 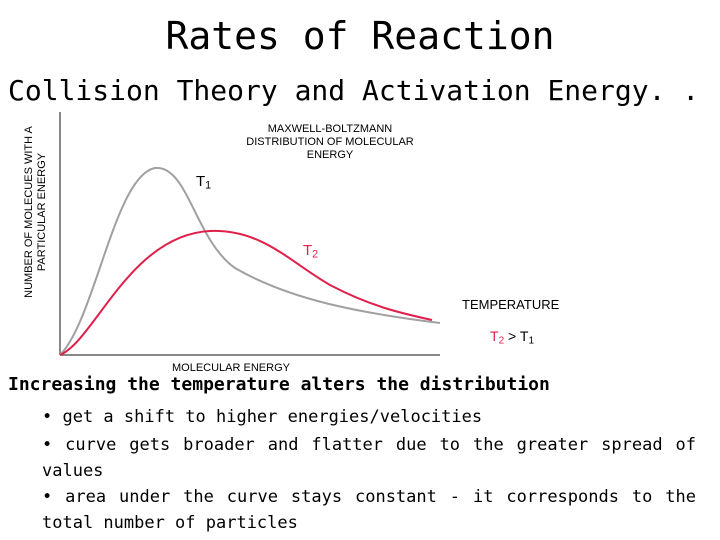 What do you see at coordinates (360, 36) in the screenshot?
I see `page-title: Rates of Reaction` at bounding box center [360, 36].